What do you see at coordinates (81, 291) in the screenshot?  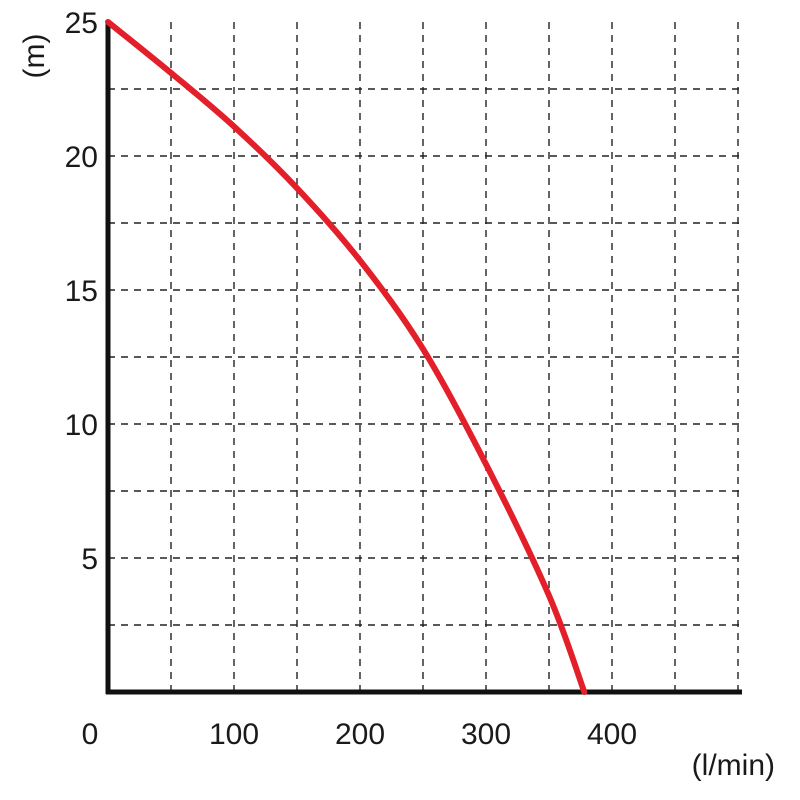 I see `y-tick-label: 15` at bounding box center [81, 291].